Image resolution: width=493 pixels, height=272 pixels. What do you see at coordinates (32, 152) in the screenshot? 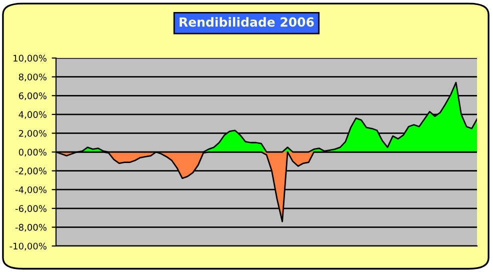
I see `y-tick-label: 0,00%` at bounding box center [32, 152].